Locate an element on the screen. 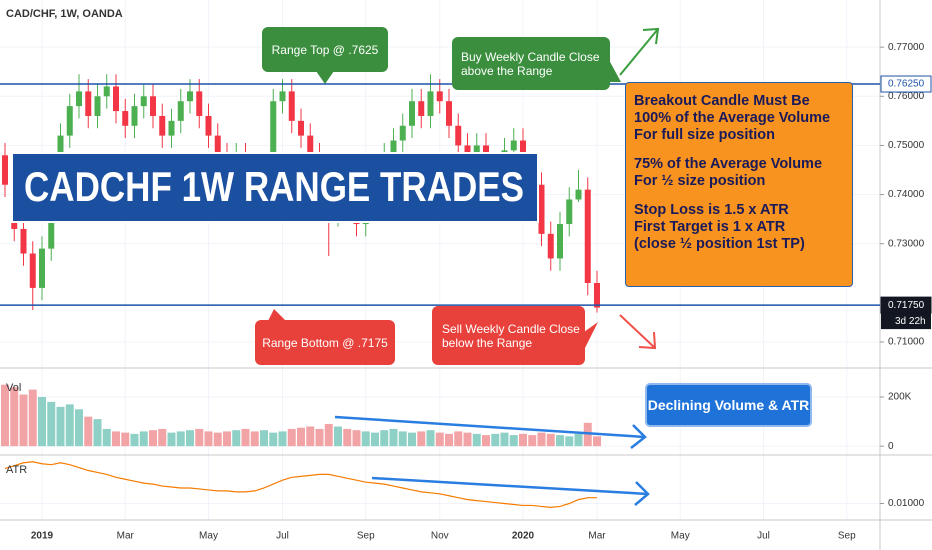 The height and width of the screenshot is (550, 932). rule-line: 75% of the Average Volume is located at coordinates (728, 164).